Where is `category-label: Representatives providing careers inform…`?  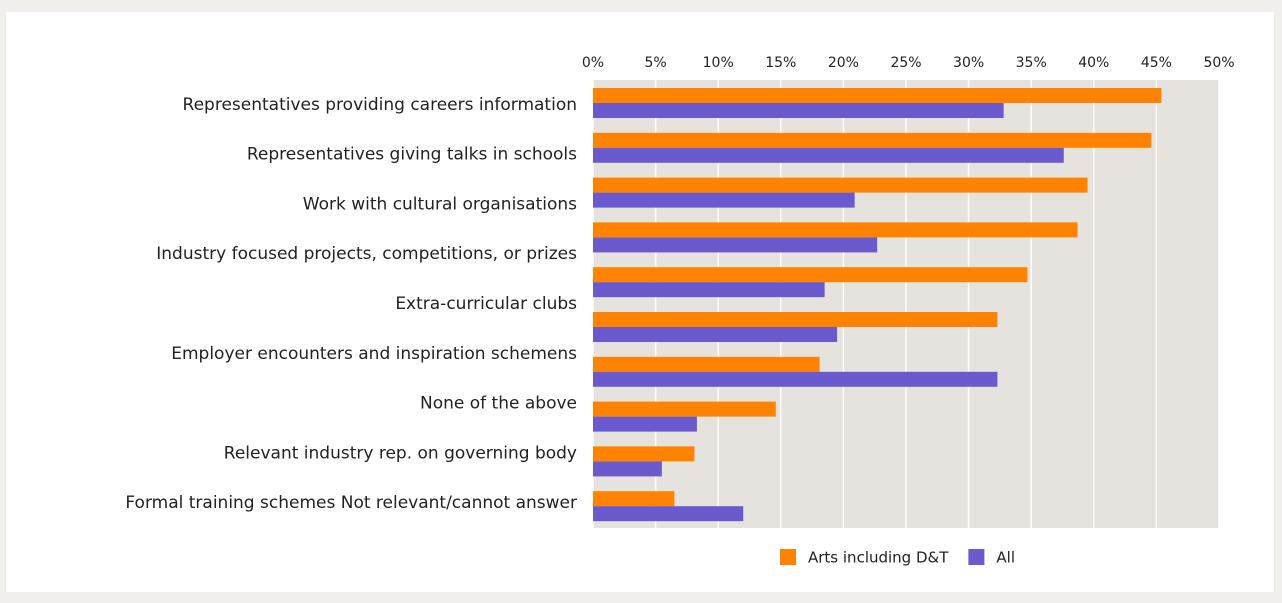 category-label: Representatives providing careers inform… is located at coordinates (380, 105).